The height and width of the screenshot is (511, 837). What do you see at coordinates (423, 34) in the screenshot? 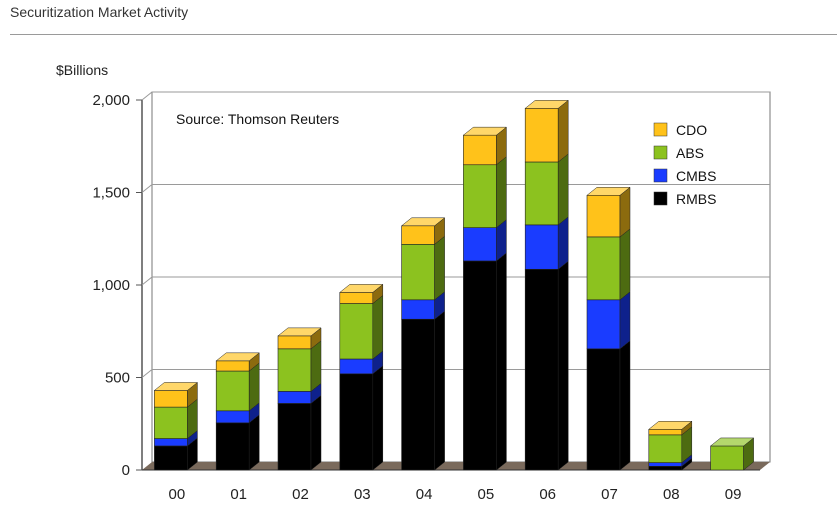
I see `title-divider` at bounding box center [423, 34].